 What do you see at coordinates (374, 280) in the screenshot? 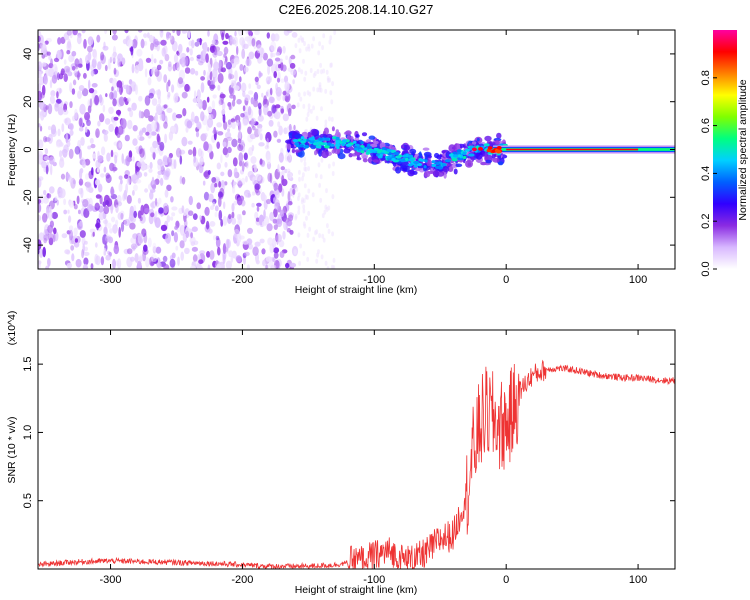
I see `x-tick-label: -100` at bounding box center [374, 280].